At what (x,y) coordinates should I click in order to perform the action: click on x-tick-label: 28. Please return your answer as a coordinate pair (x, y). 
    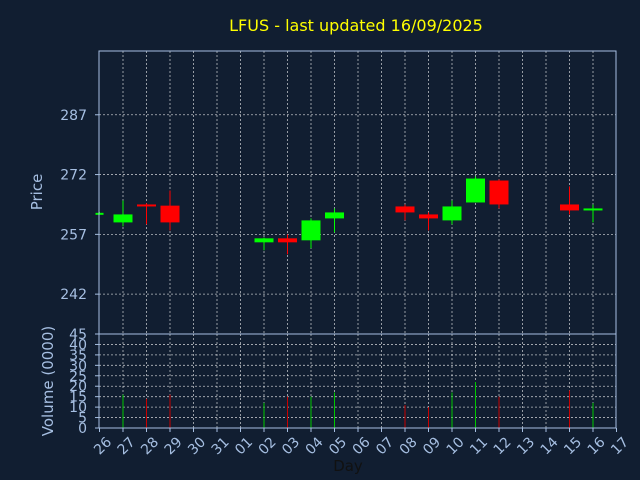
    Looking at the image, I should click on (150, 446).